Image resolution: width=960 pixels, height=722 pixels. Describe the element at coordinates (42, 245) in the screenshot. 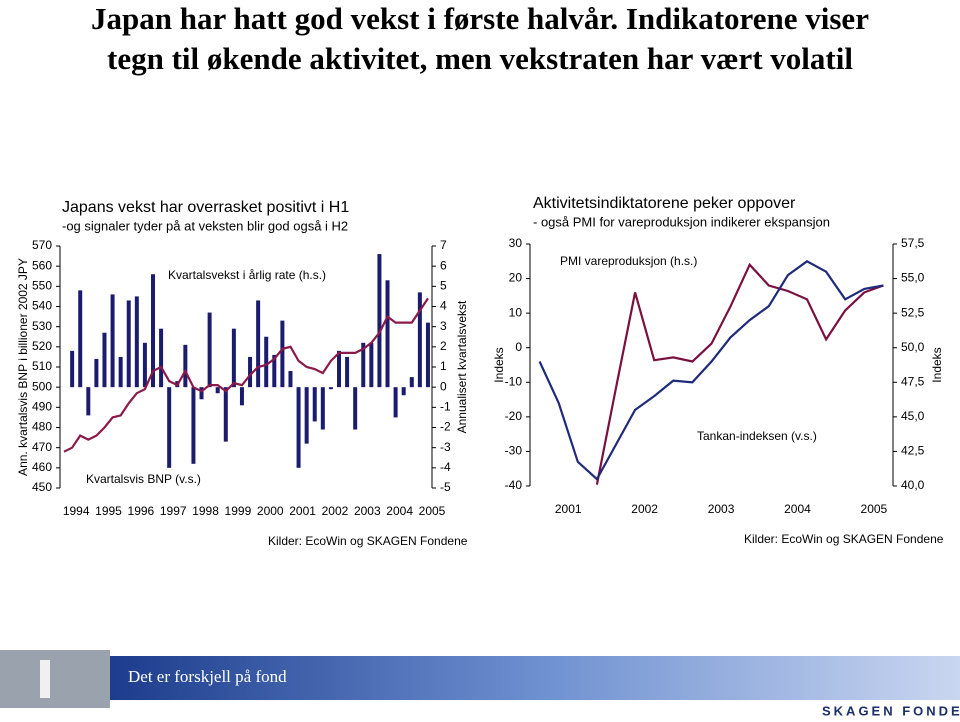

I see `y-tick-label: 570` at that location.